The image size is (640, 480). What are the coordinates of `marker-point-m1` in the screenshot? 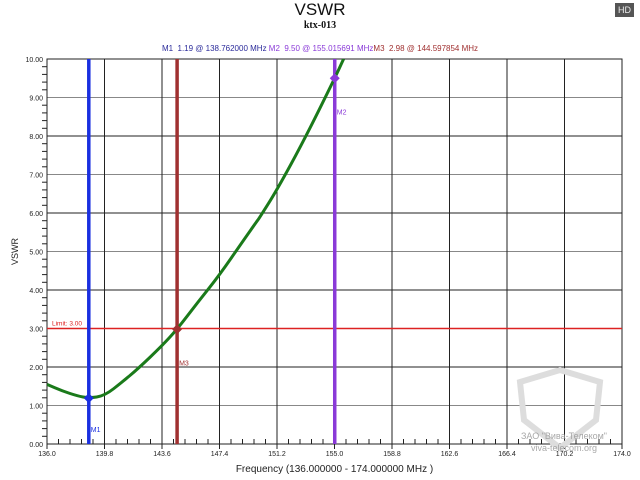 It's located at (88, 398).